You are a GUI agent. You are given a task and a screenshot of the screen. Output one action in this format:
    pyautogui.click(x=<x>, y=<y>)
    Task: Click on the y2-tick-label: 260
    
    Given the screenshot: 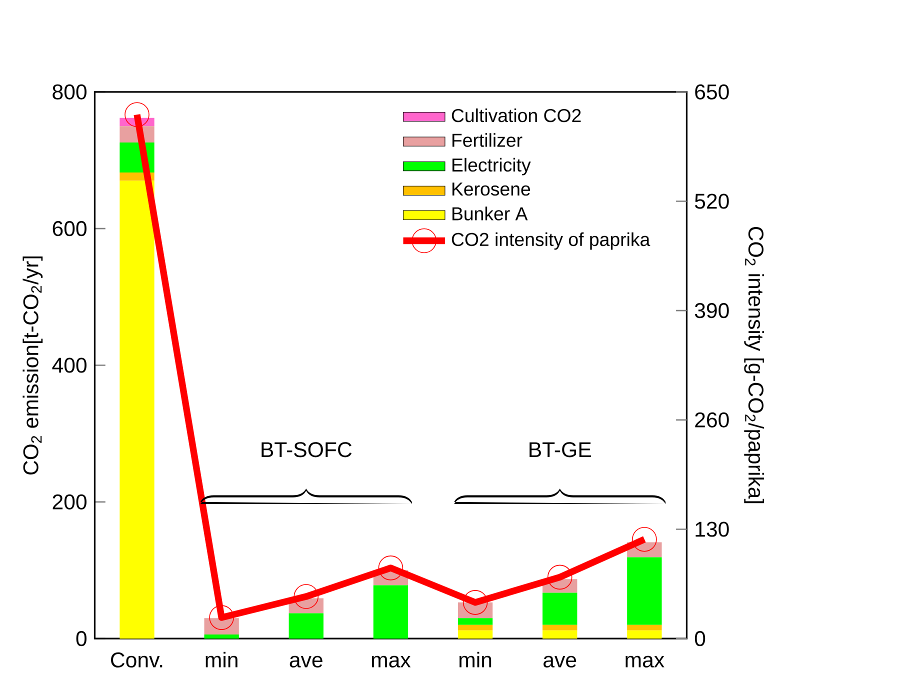 What is the action you would take?
    pyautogui.click(x=712, y=420)
    